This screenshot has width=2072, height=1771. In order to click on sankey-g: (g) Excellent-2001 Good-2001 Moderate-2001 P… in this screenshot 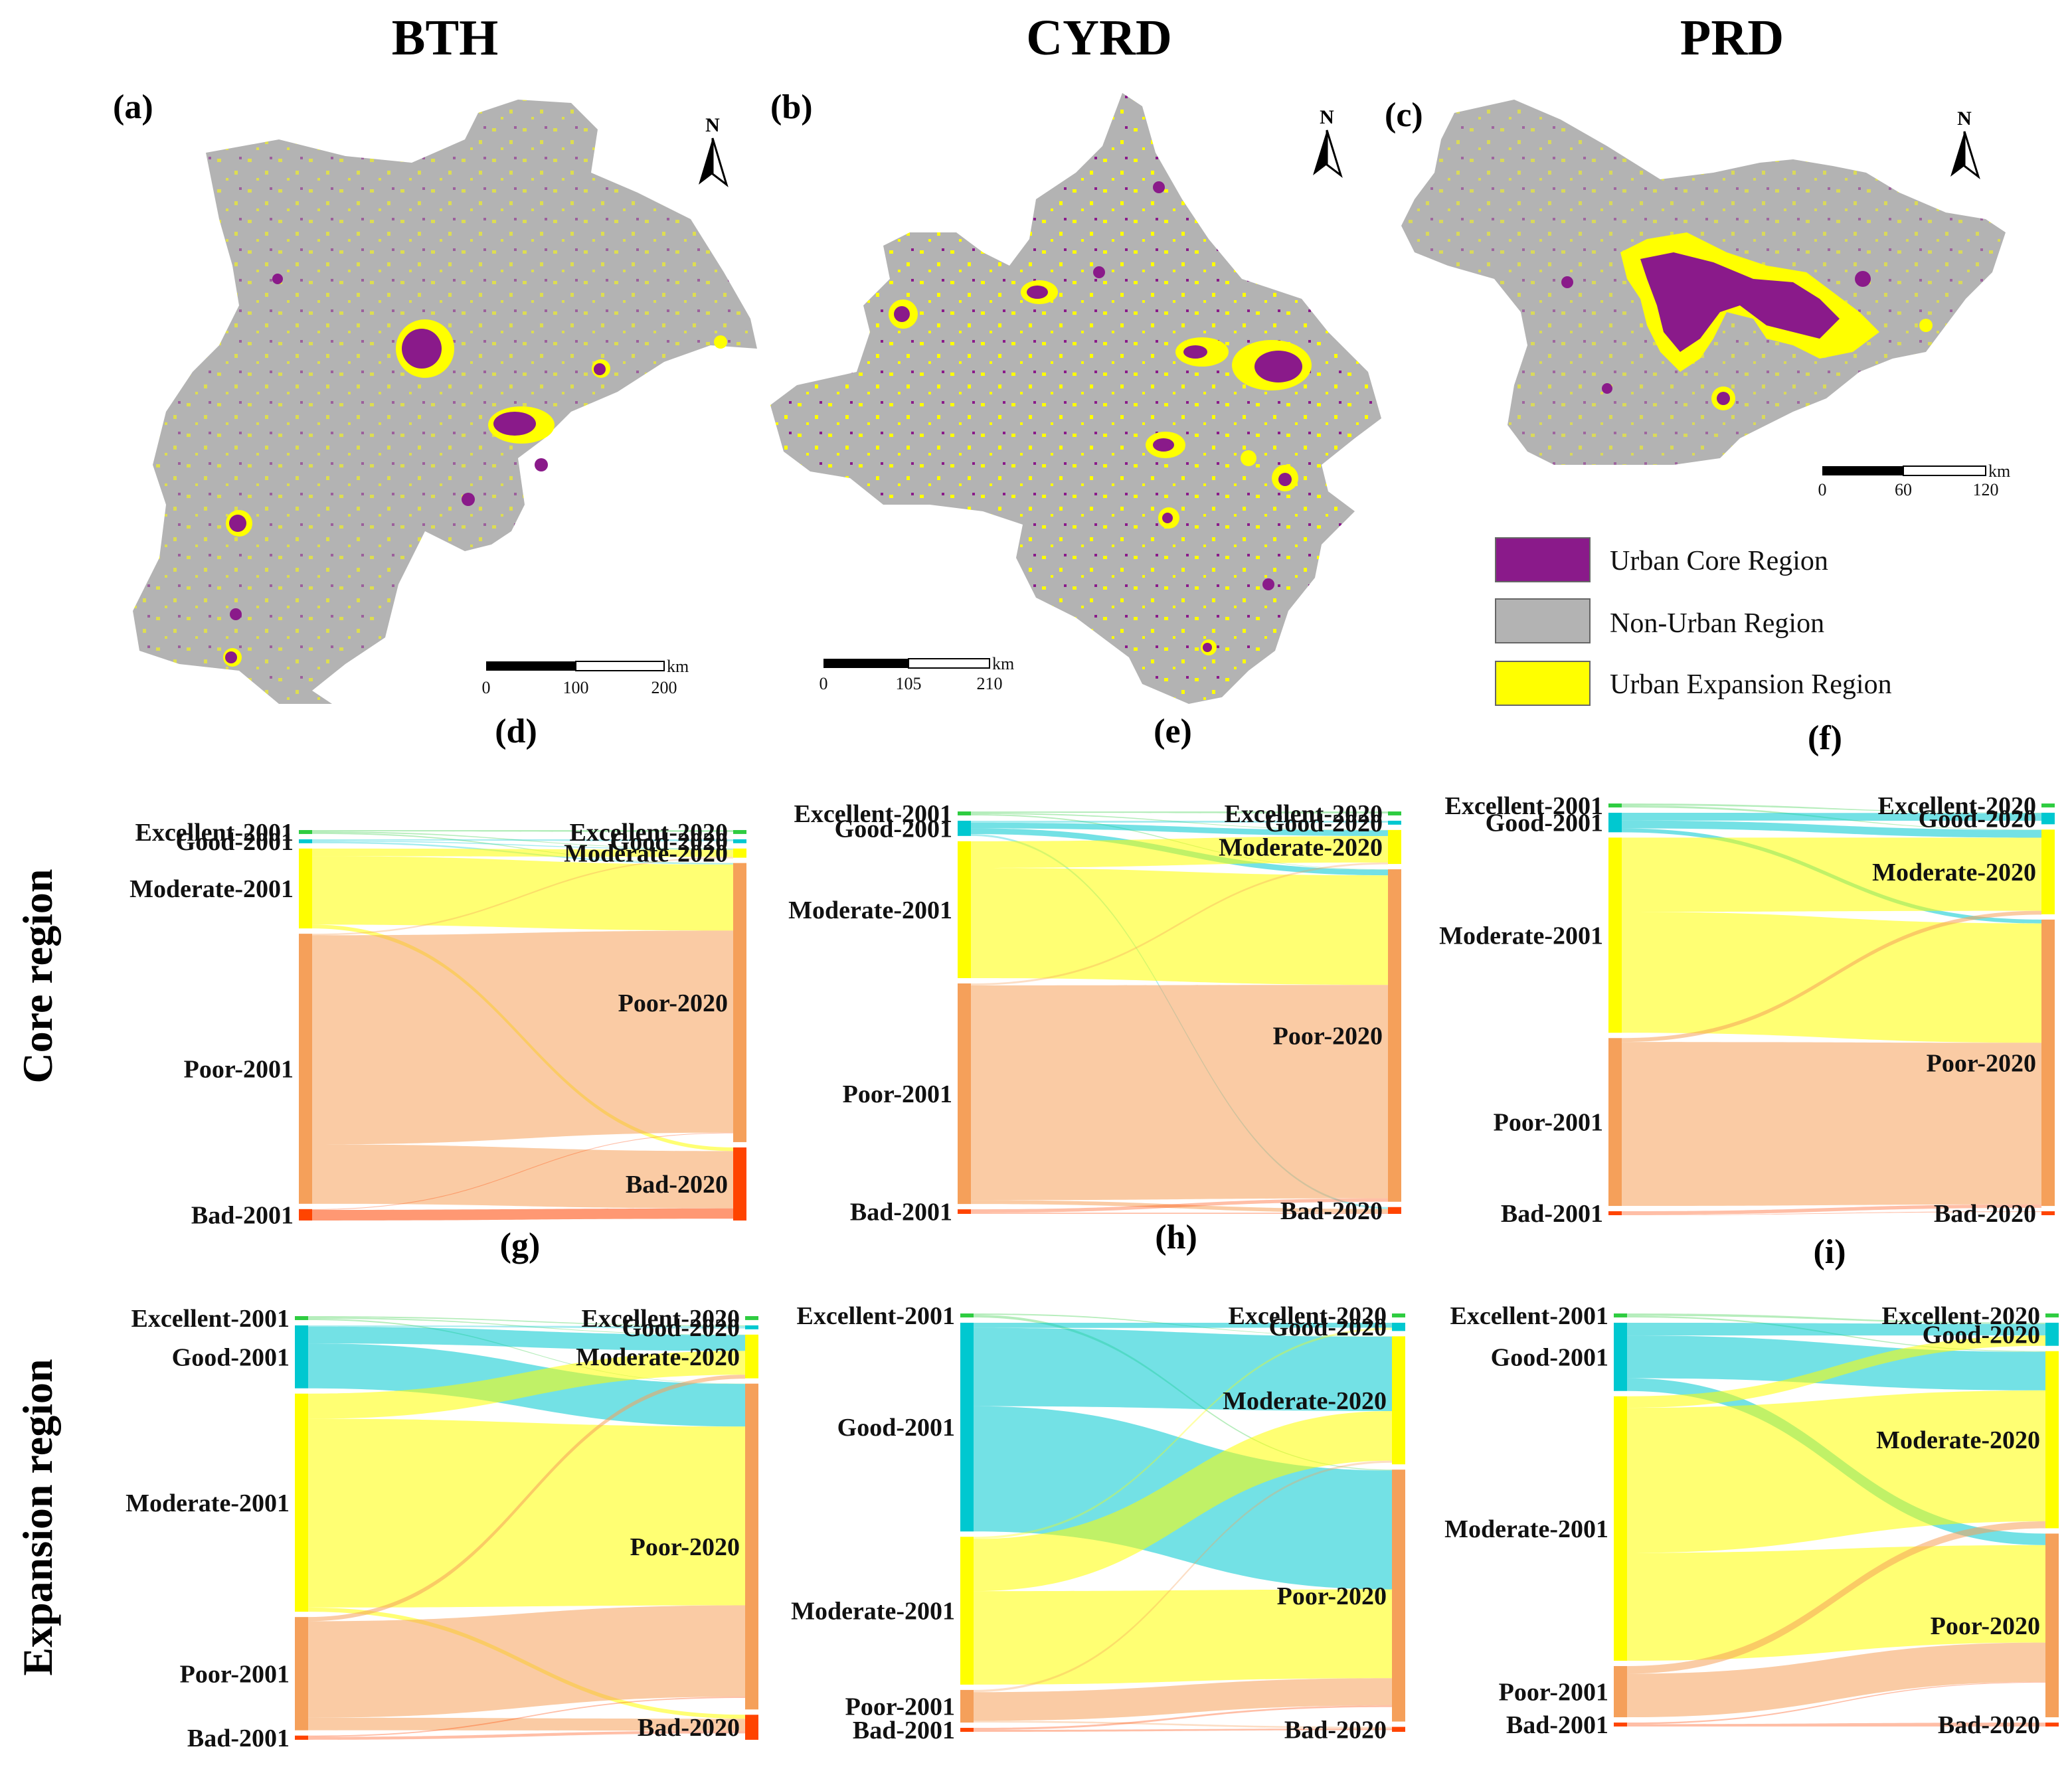, I will do `click(442, 1489)`.